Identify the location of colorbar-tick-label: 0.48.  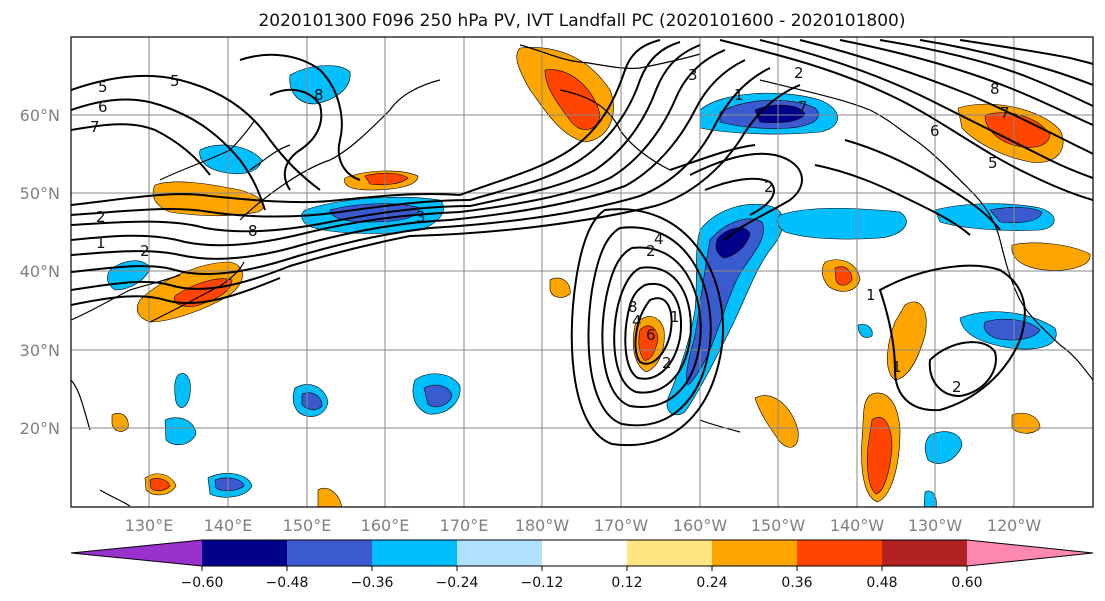
(881, 583).